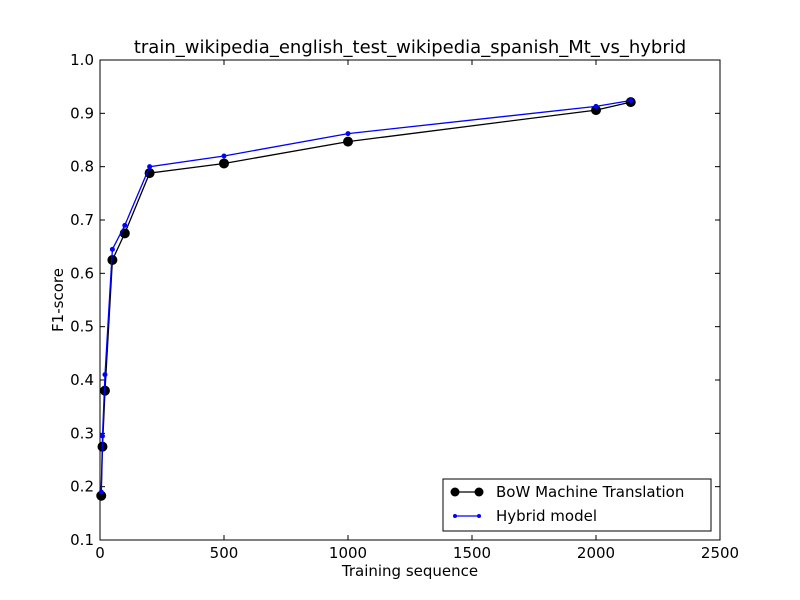 The width and height of the screenshot is (800, 600). What do you see at coordinates (82, 113) in the screenshot?
I see `y-tick-label: 0.9` at bounding box center [82, 113].